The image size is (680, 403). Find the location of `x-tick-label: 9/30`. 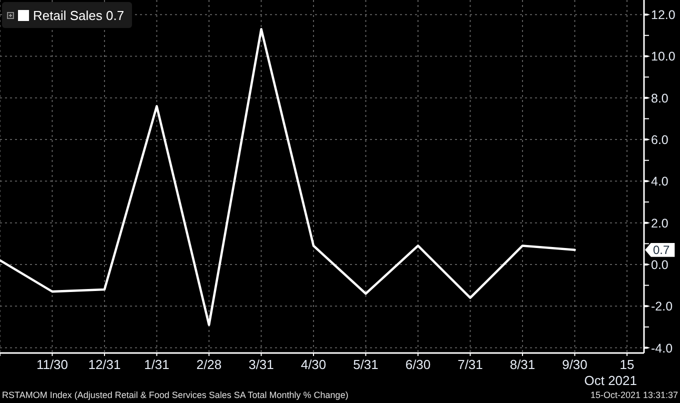

x-tick-label: 9/30 is located at coordinates (575, 364).